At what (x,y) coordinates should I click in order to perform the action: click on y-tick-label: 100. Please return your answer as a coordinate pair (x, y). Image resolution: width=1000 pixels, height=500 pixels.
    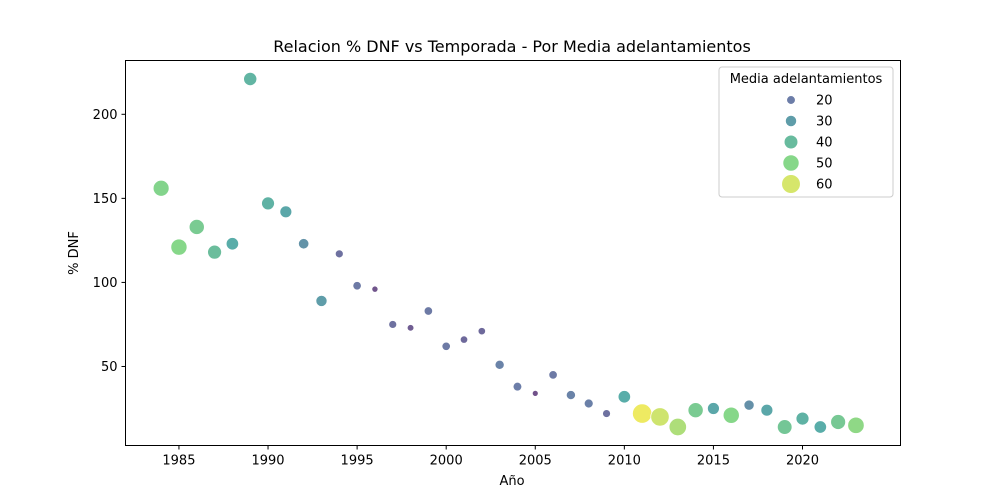
    Looking at the image, I should click on (105, 283).